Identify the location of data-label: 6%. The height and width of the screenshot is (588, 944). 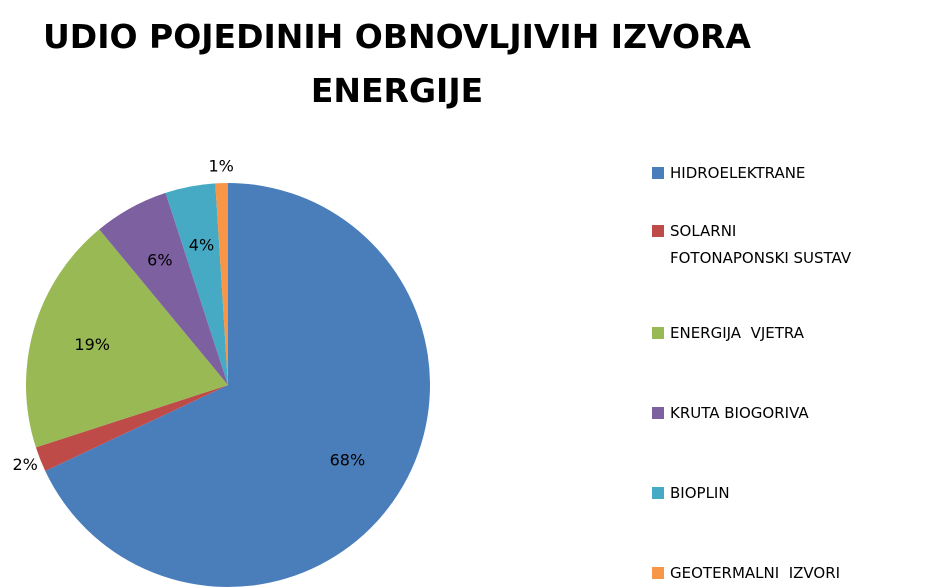
(159, 260).